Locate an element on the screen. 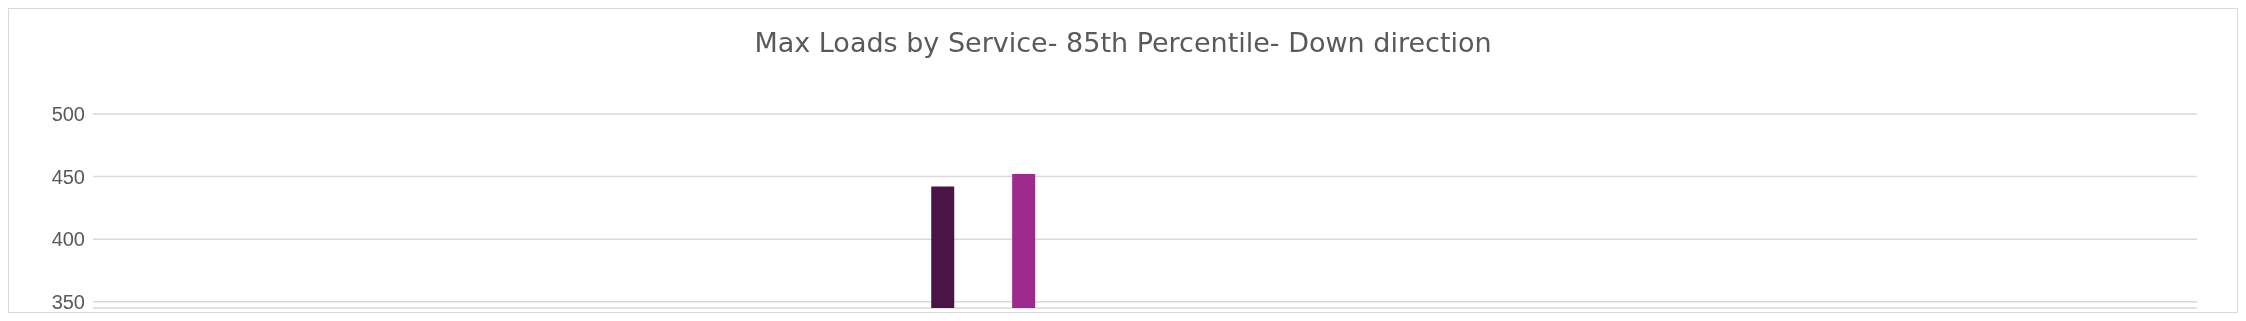 This screenshot has height=321, width=2246. y-tick-label: 500 is located at coordinates (68, 114).